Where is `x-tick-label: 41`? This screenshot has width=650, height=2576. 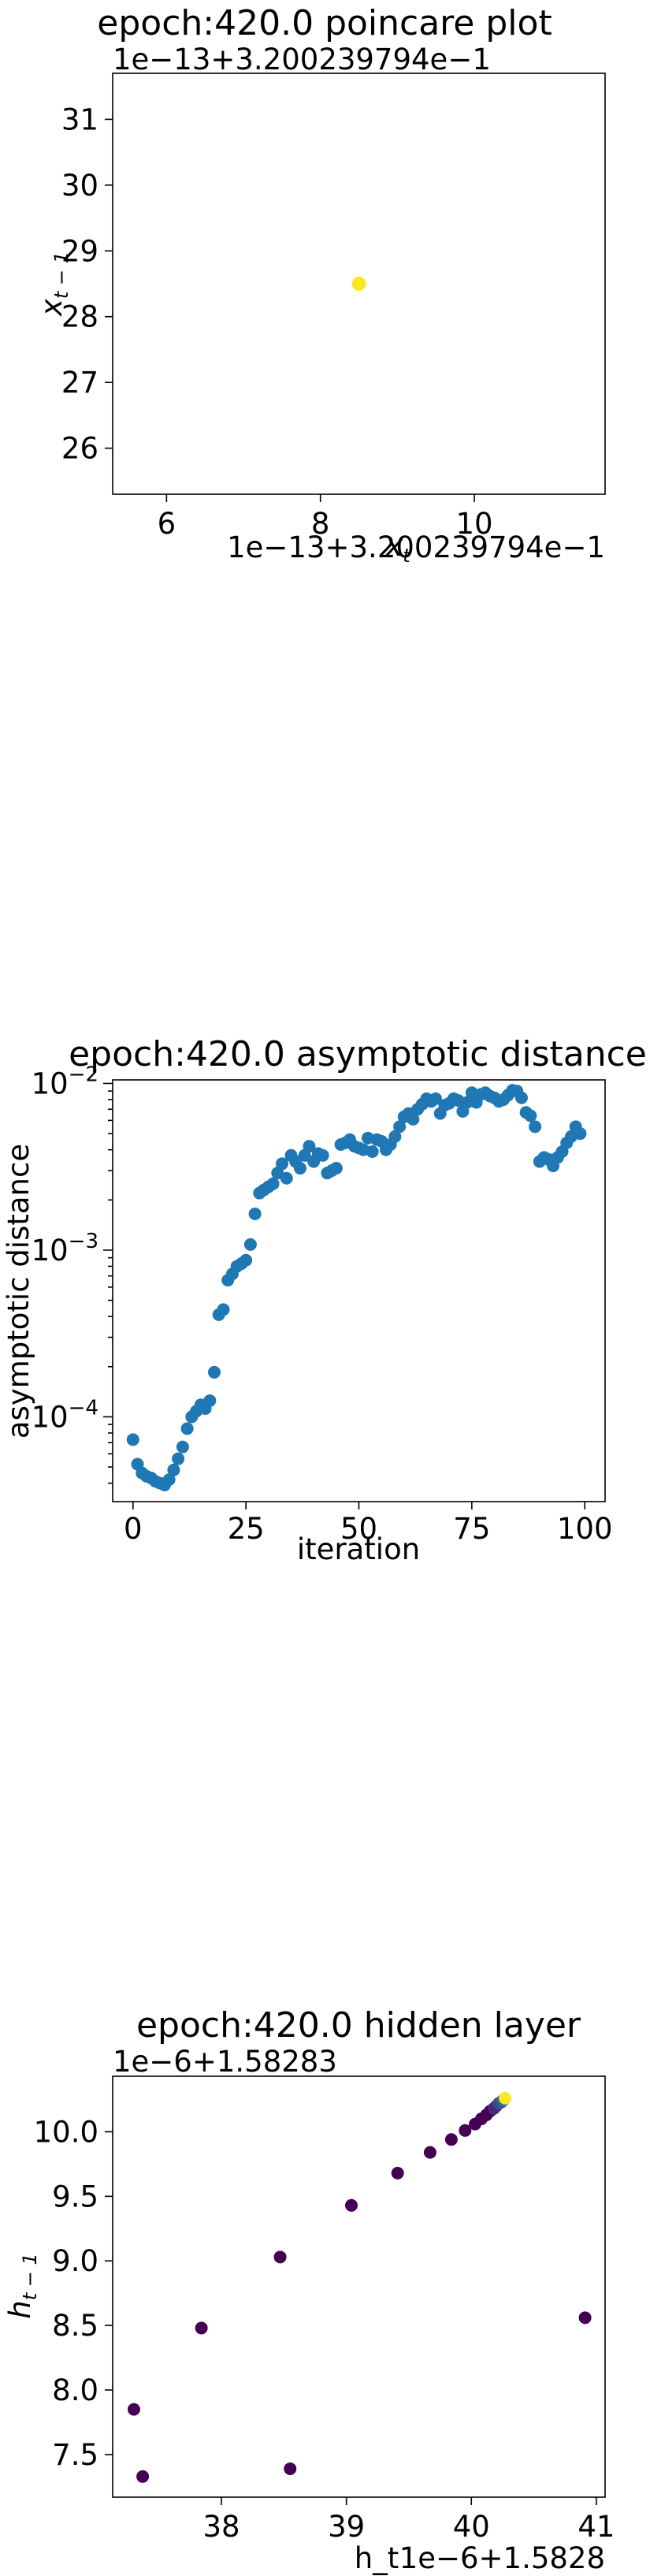
x-tick-label: 41 is located at coordinates (596, 2527).